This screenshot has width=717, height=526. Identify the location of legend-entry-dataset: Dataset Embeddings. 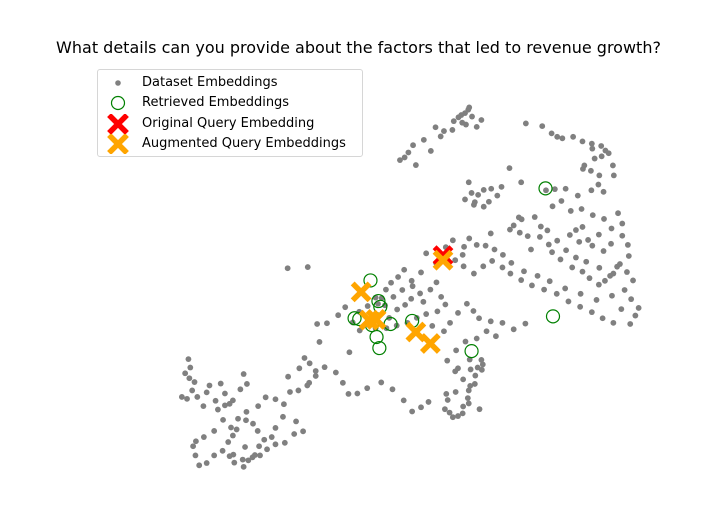
(230, 83).